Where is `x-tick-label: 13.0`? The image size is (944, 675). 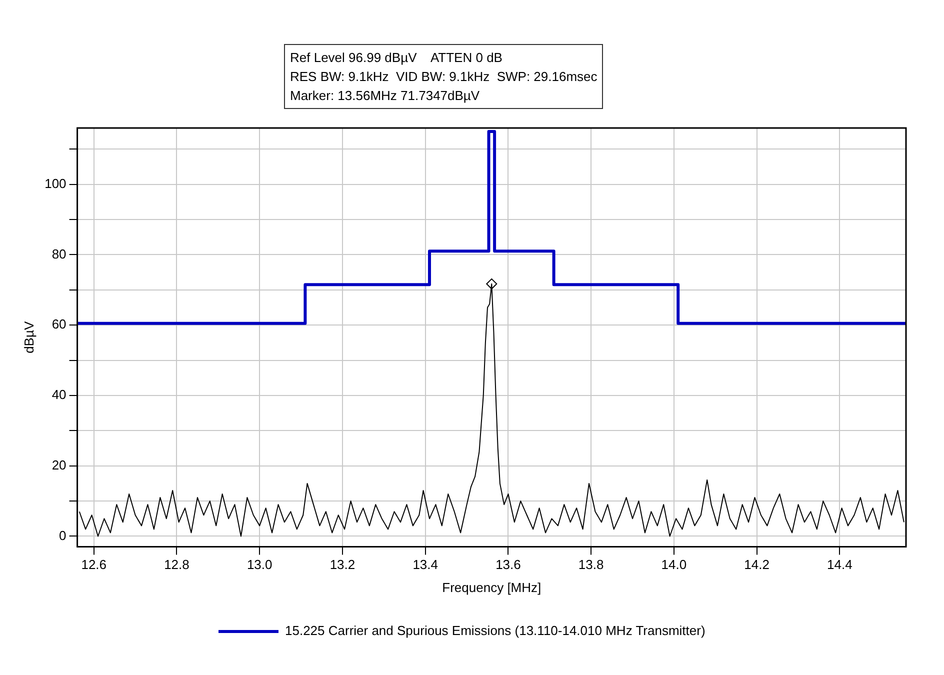
x-tick-label: 13.0 is located at coordinates (259, 564).